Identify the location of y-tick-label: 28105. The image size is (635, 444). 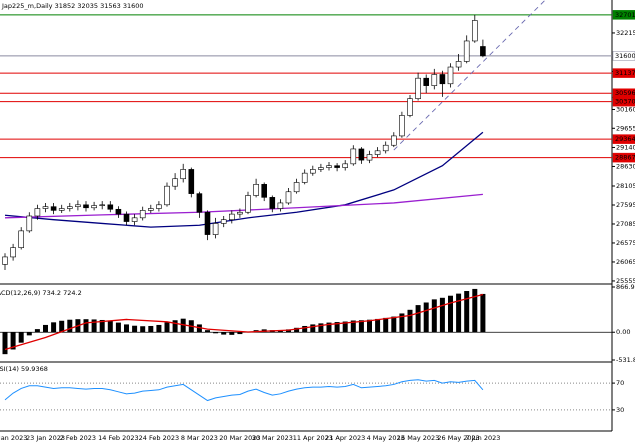
(625, 186).